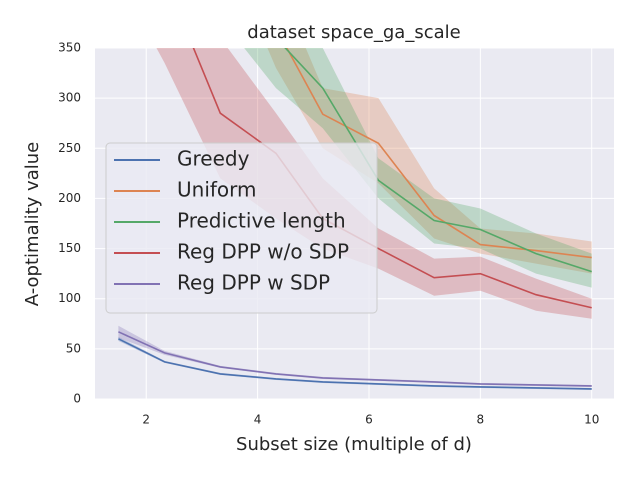 This screenshot has width=640, height=480. What do you see at coordinates (73, 348) in the screenshot?
I see `y-tick-label: 50` at bounding box center [73, 348].